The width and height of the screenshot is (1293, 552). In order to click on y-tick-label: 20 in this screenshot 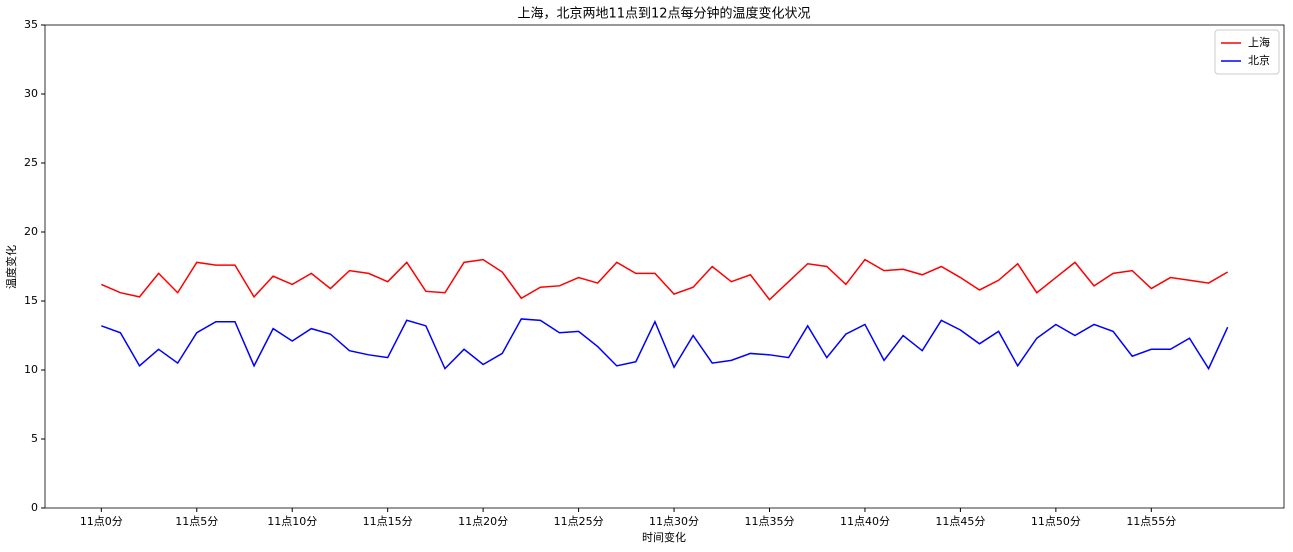, I will do `click(31, 231)`.